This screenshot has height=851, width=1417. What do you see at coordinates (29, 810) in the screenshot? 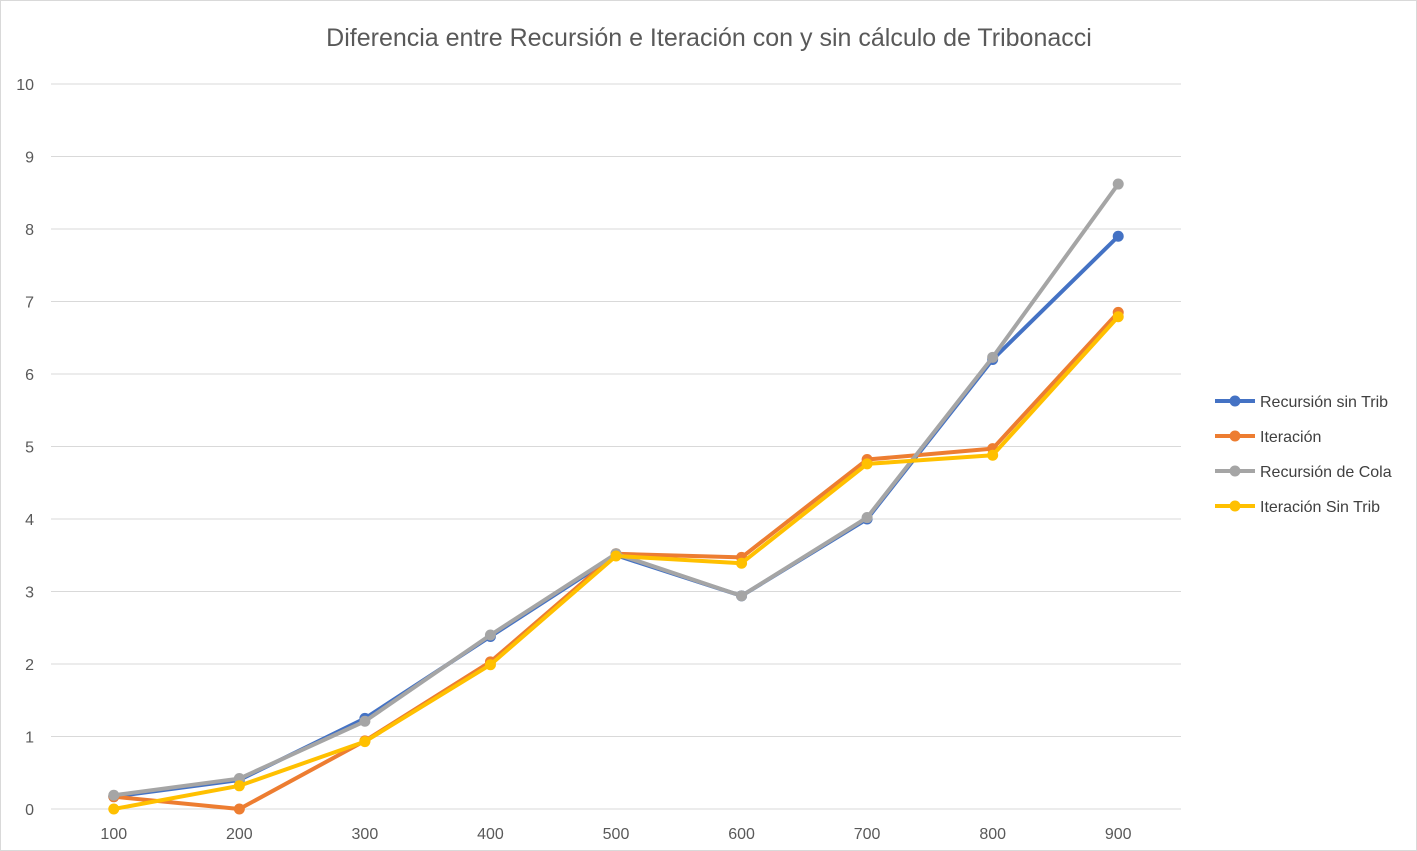
I see `y-tick-label: 0` at bounding box center [29, 810].